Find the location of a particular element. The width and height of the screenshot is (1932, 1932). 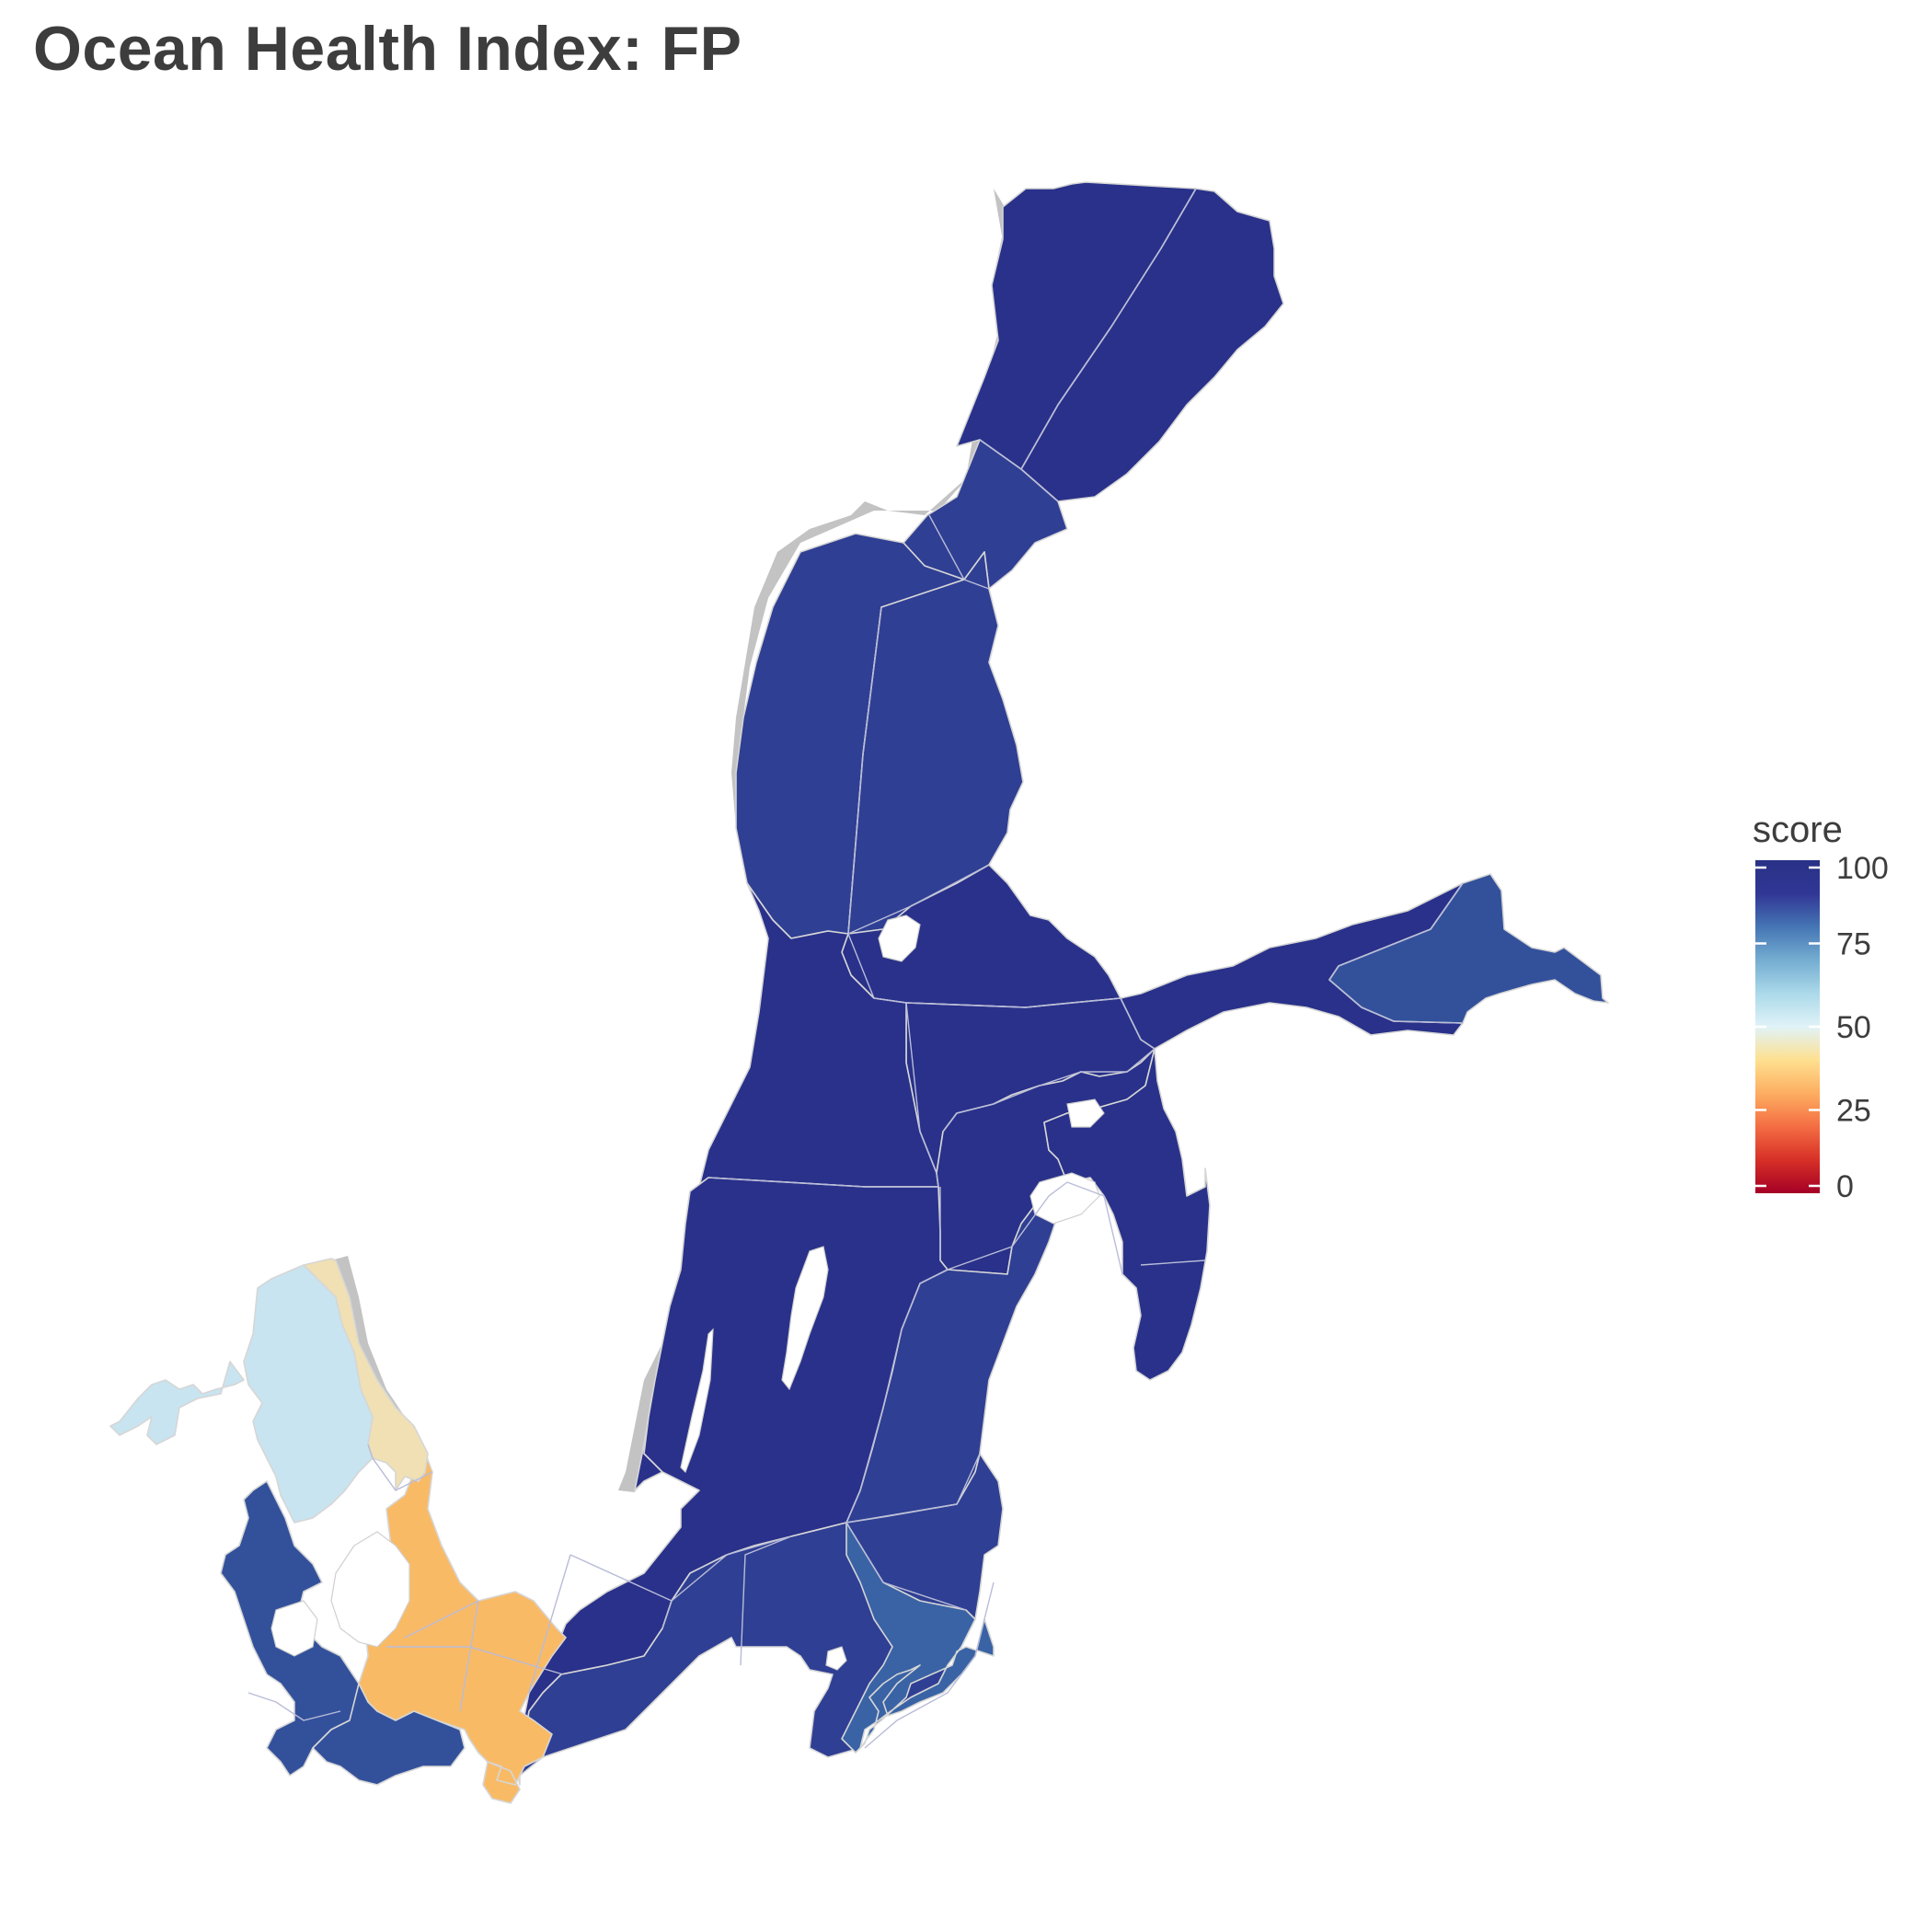

score-legend: score 100 75 50 25 0 is located at coordinates (1821, 1007).